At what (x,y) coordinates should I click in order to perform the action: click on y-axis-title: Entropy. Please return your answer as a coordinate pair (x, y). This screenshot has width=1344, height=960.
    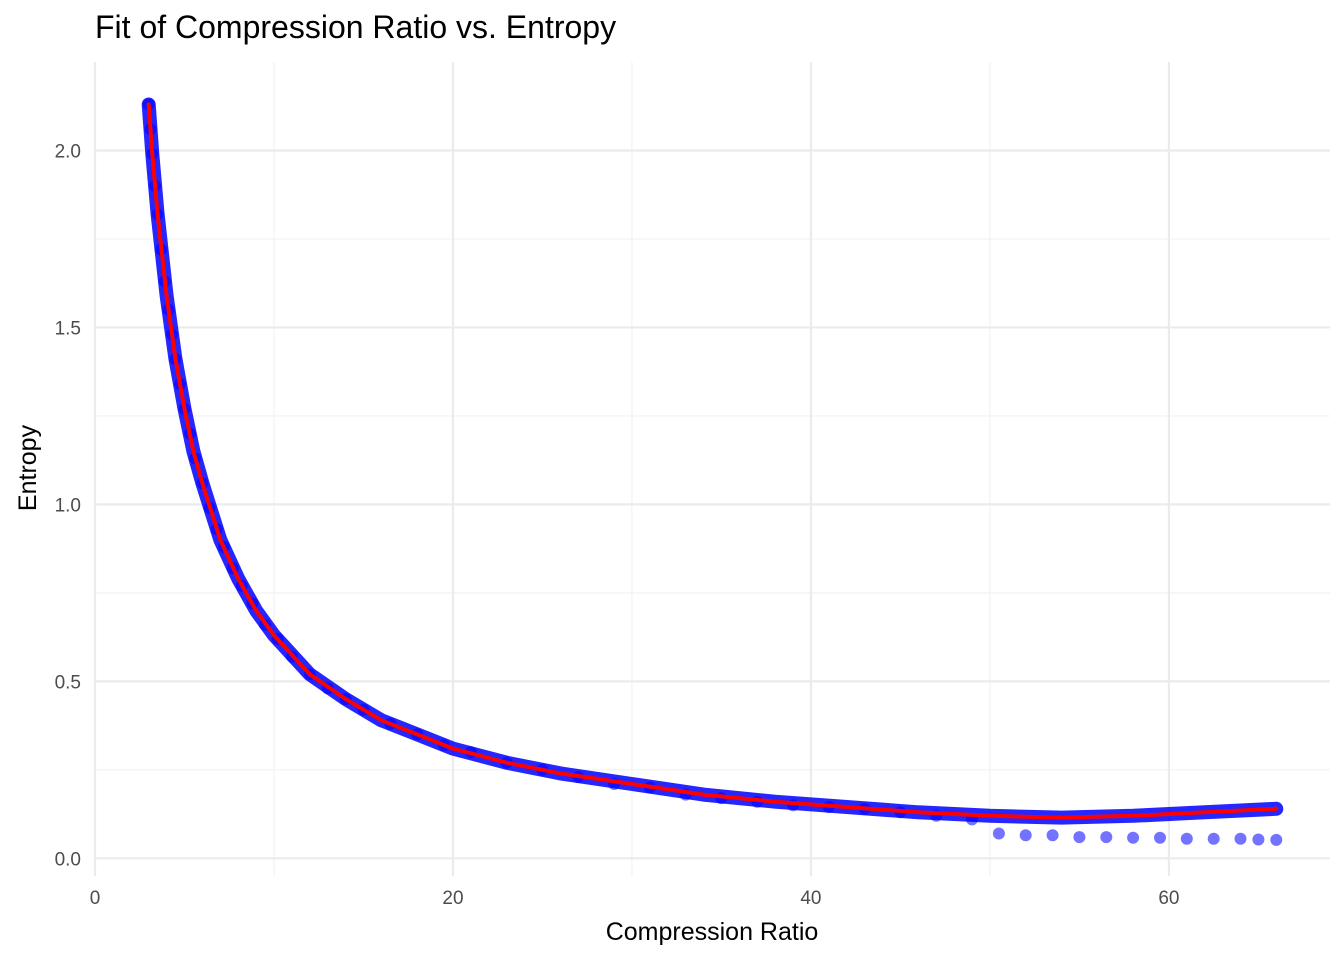
    Looking at the image, I should click on (28, 467).